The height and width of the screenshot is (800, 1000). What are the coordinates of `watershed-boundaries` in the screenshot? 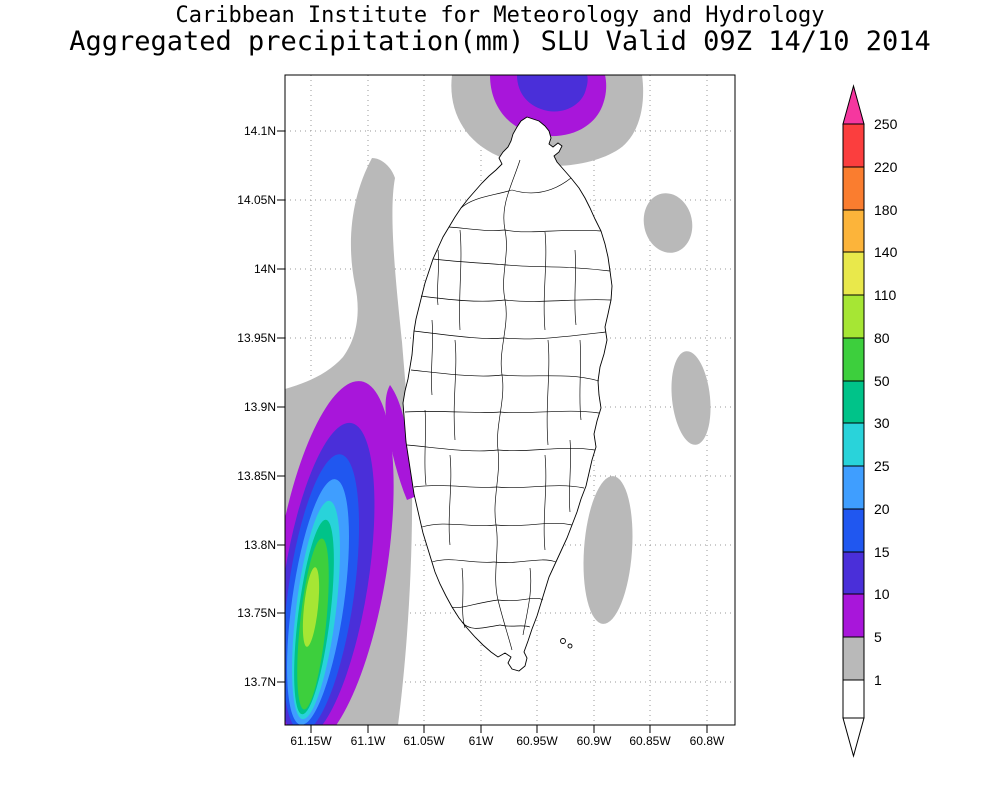 It's located at (508, 405).